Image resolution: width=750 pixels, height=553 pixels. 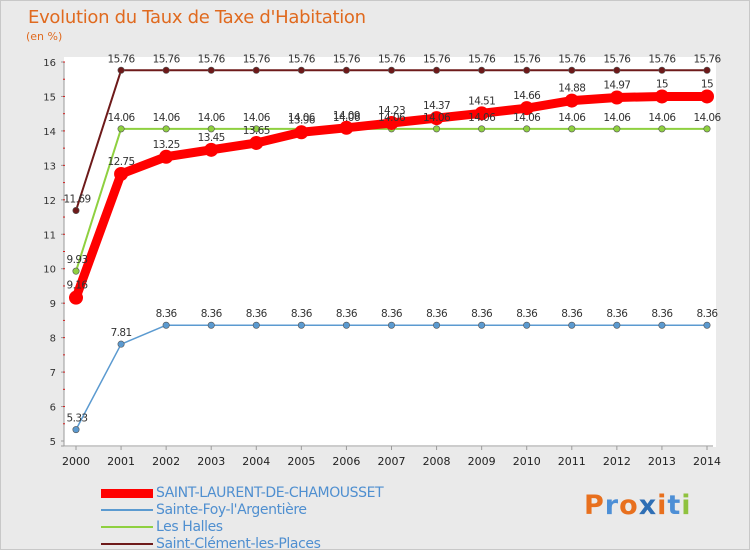 What do you see at coordinates (392, 461) in the screenshot?
I see `x-tick-label: 2007` at bounding box center [392, 461].